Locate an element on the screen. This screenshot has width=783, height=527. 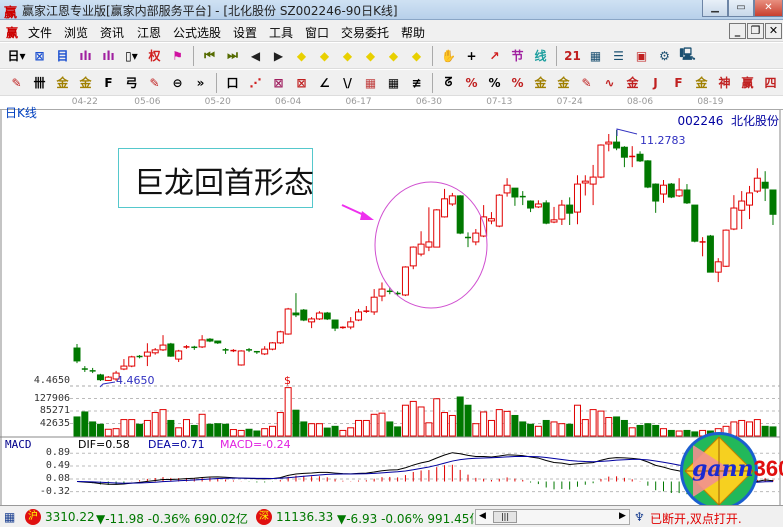
gold-angle-icon: 金 is located at coordinates (701, 83).